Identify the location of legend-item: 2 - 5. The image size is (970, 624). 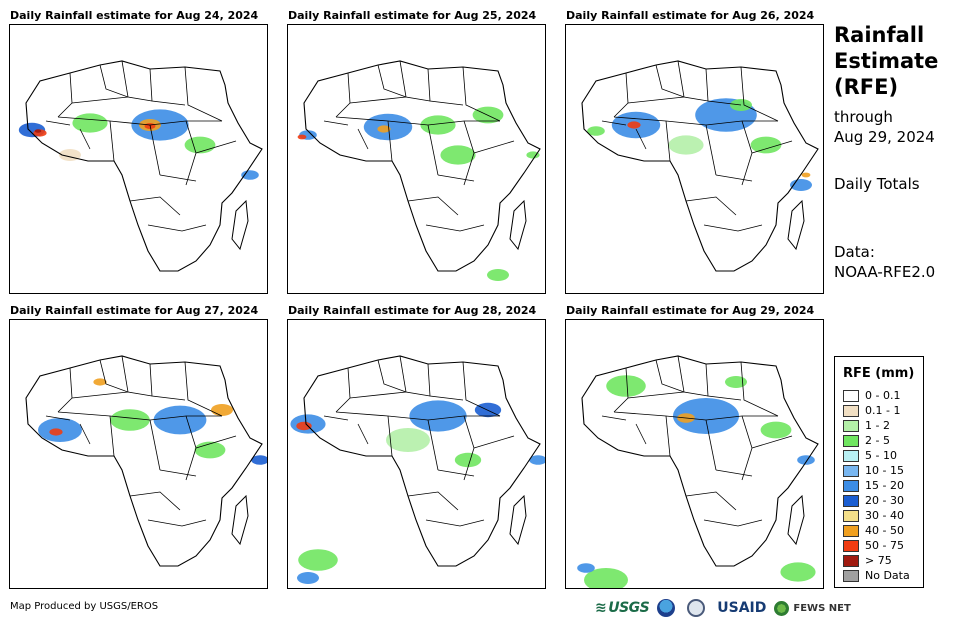
(866, 440).